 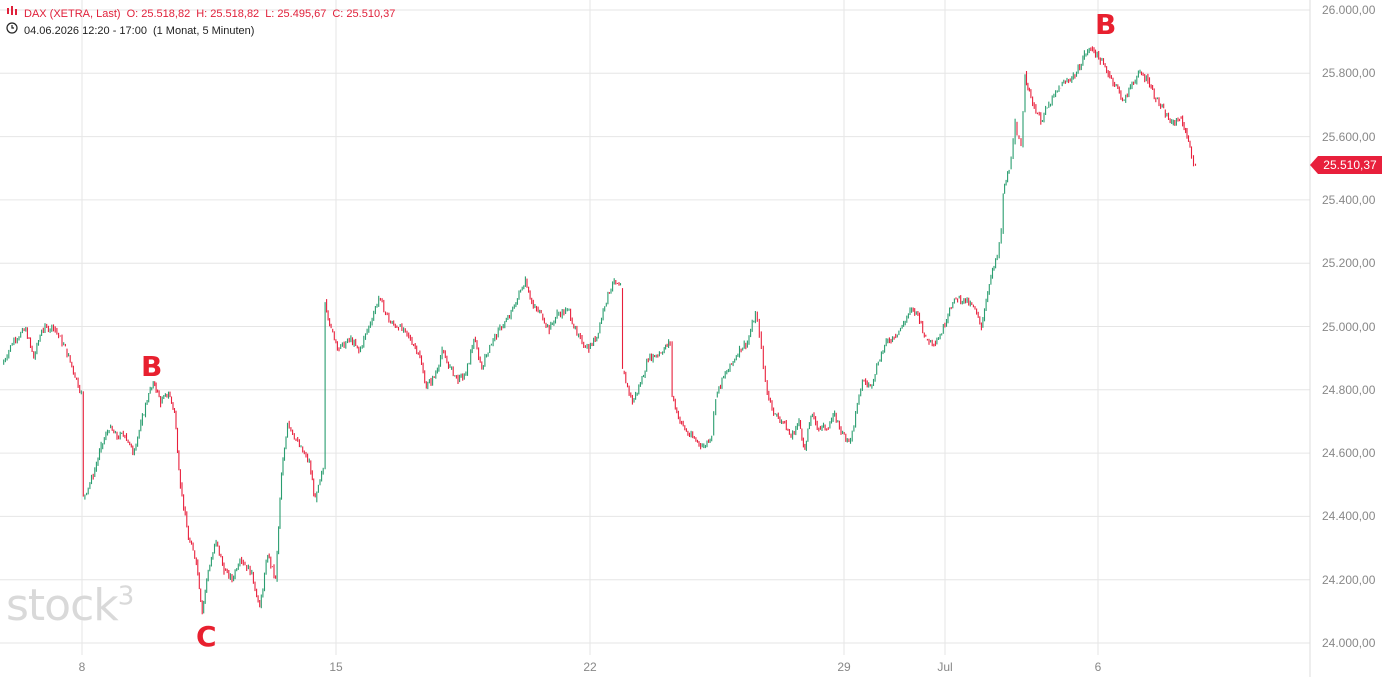 I want to click on wave-label-c: C, so click(x=206, y=636).